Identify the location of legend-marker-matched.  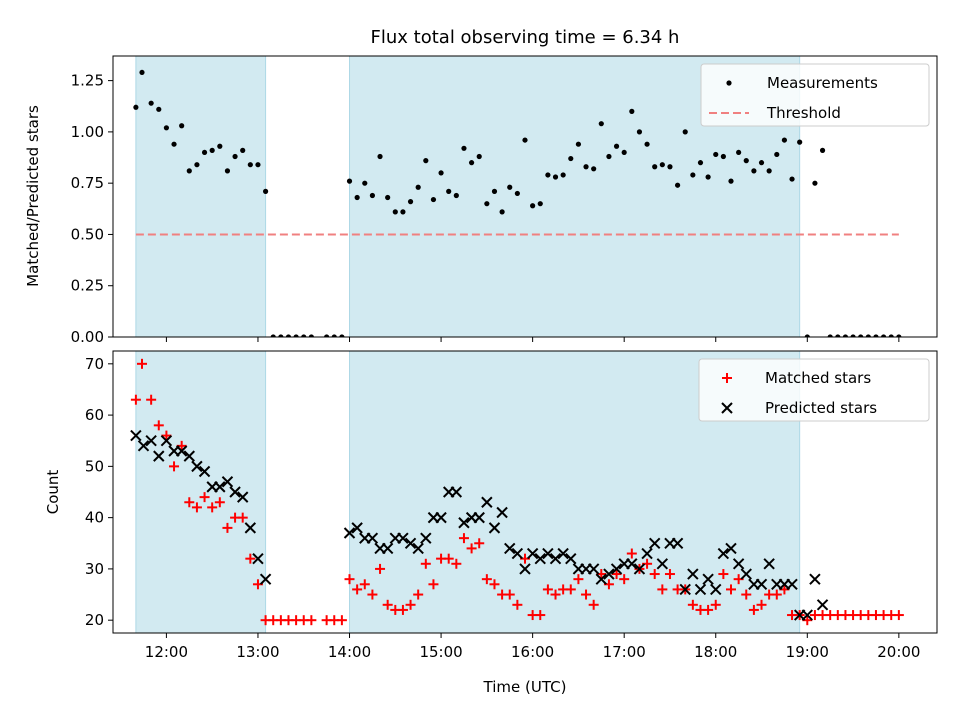
(727, 378).